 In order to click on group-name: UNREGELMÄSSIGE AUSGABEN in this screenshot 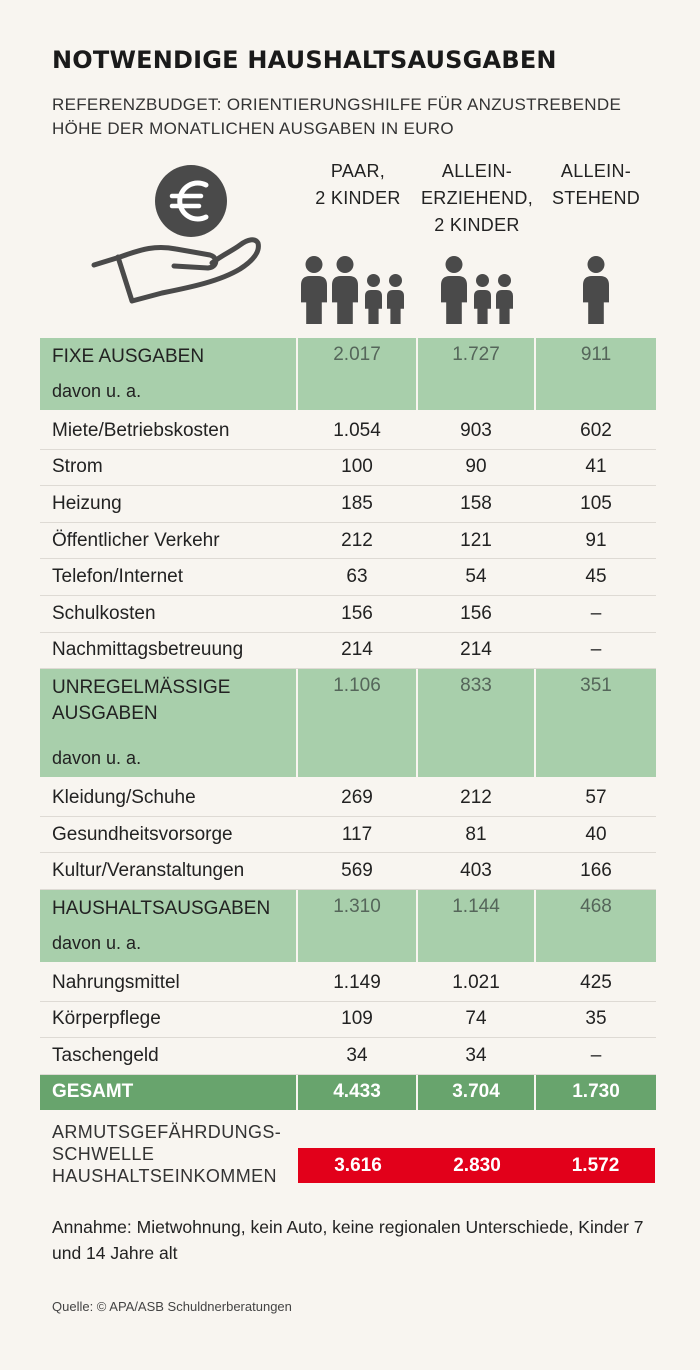, I will do `click(141, 701)`.